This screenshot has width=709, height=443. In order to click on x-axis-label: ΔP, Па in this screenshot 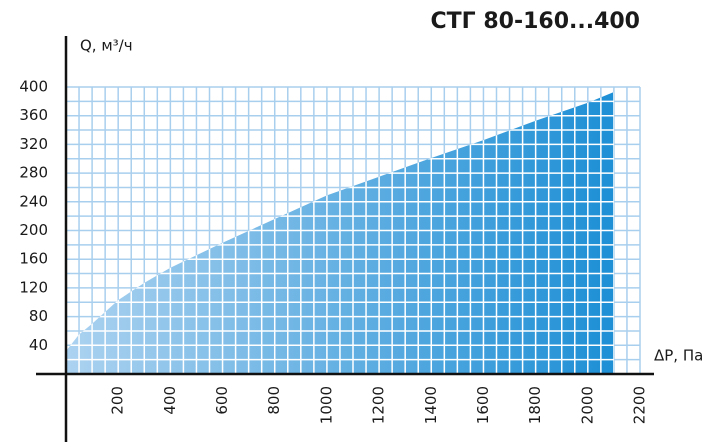, I will do `click(678, 356)`.